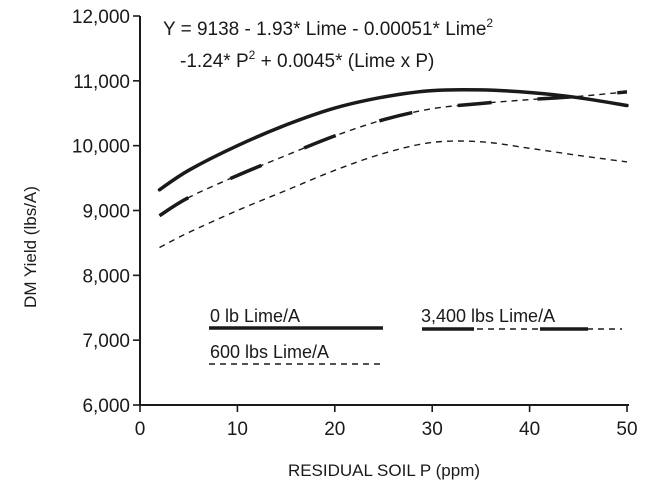  I want to click on equation-line-1: Y = 9138 - 1.93* Lime - 0.00051* Lime2, so click(328, 28).